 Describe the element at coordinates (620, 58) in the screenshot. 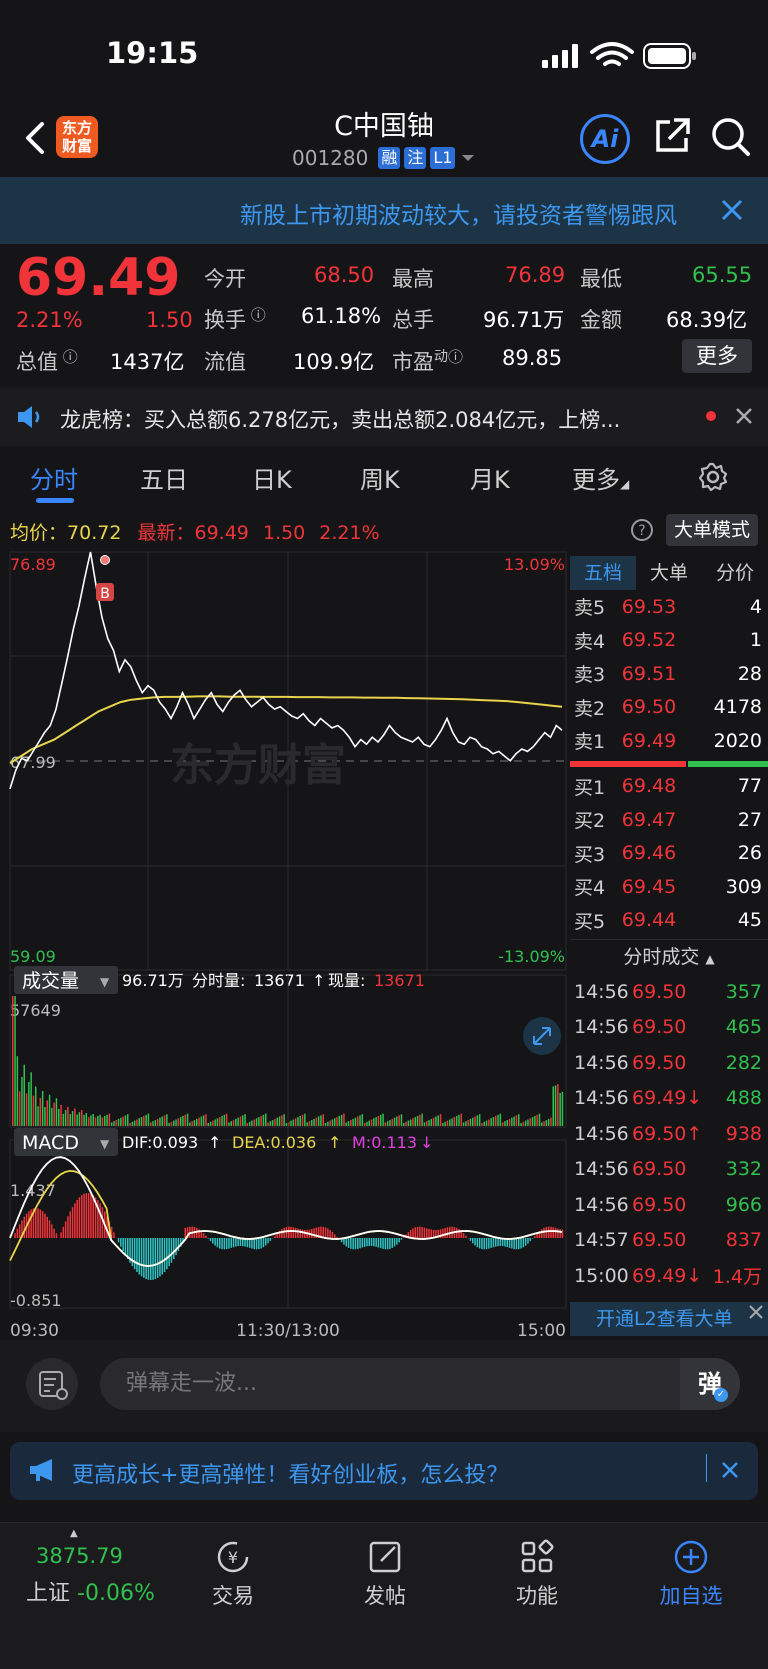

I see `status-icons` at that location.